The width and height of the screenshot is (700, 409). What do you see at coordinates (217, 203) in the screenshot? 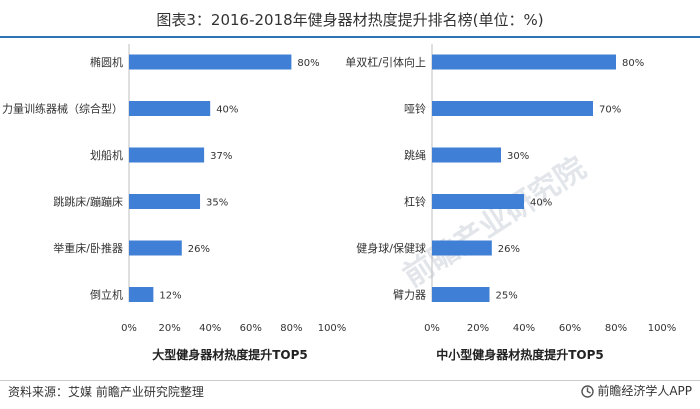
I see `data-label: 35%` at bounding box center [217, 203].